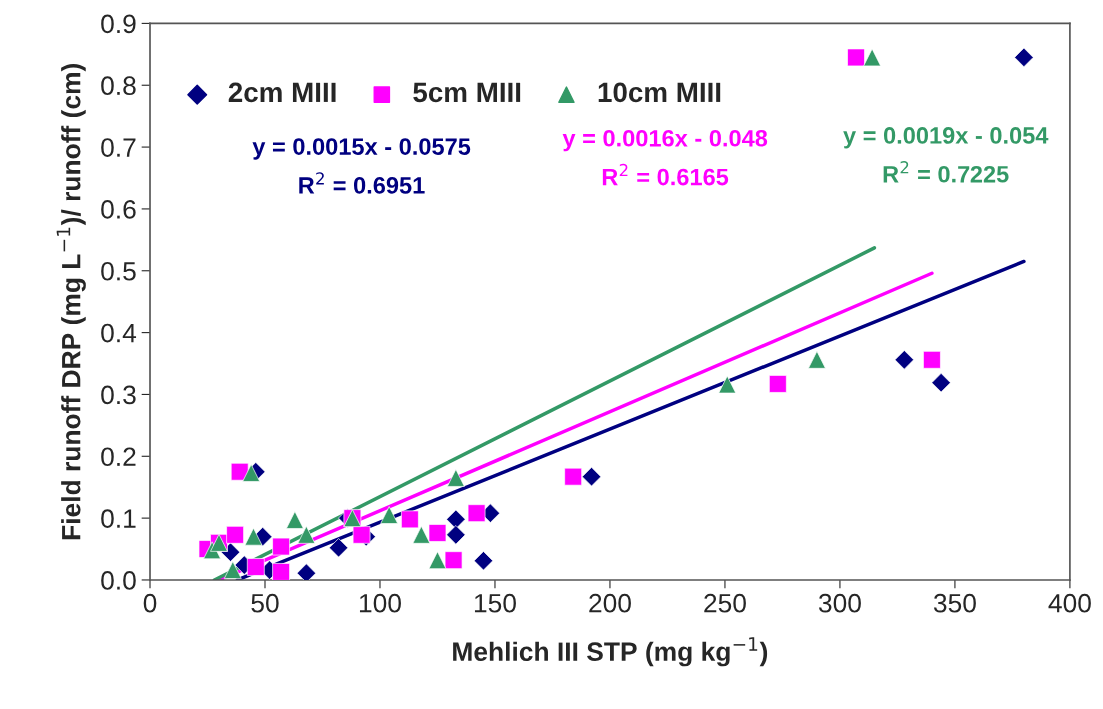 Image resolution: width=1103 pixels, height=709 pixels. What do you see at coordinates (839, 603) in the screenshot?
I see `x-tick-label: 300` at bounding box center [839, 603].